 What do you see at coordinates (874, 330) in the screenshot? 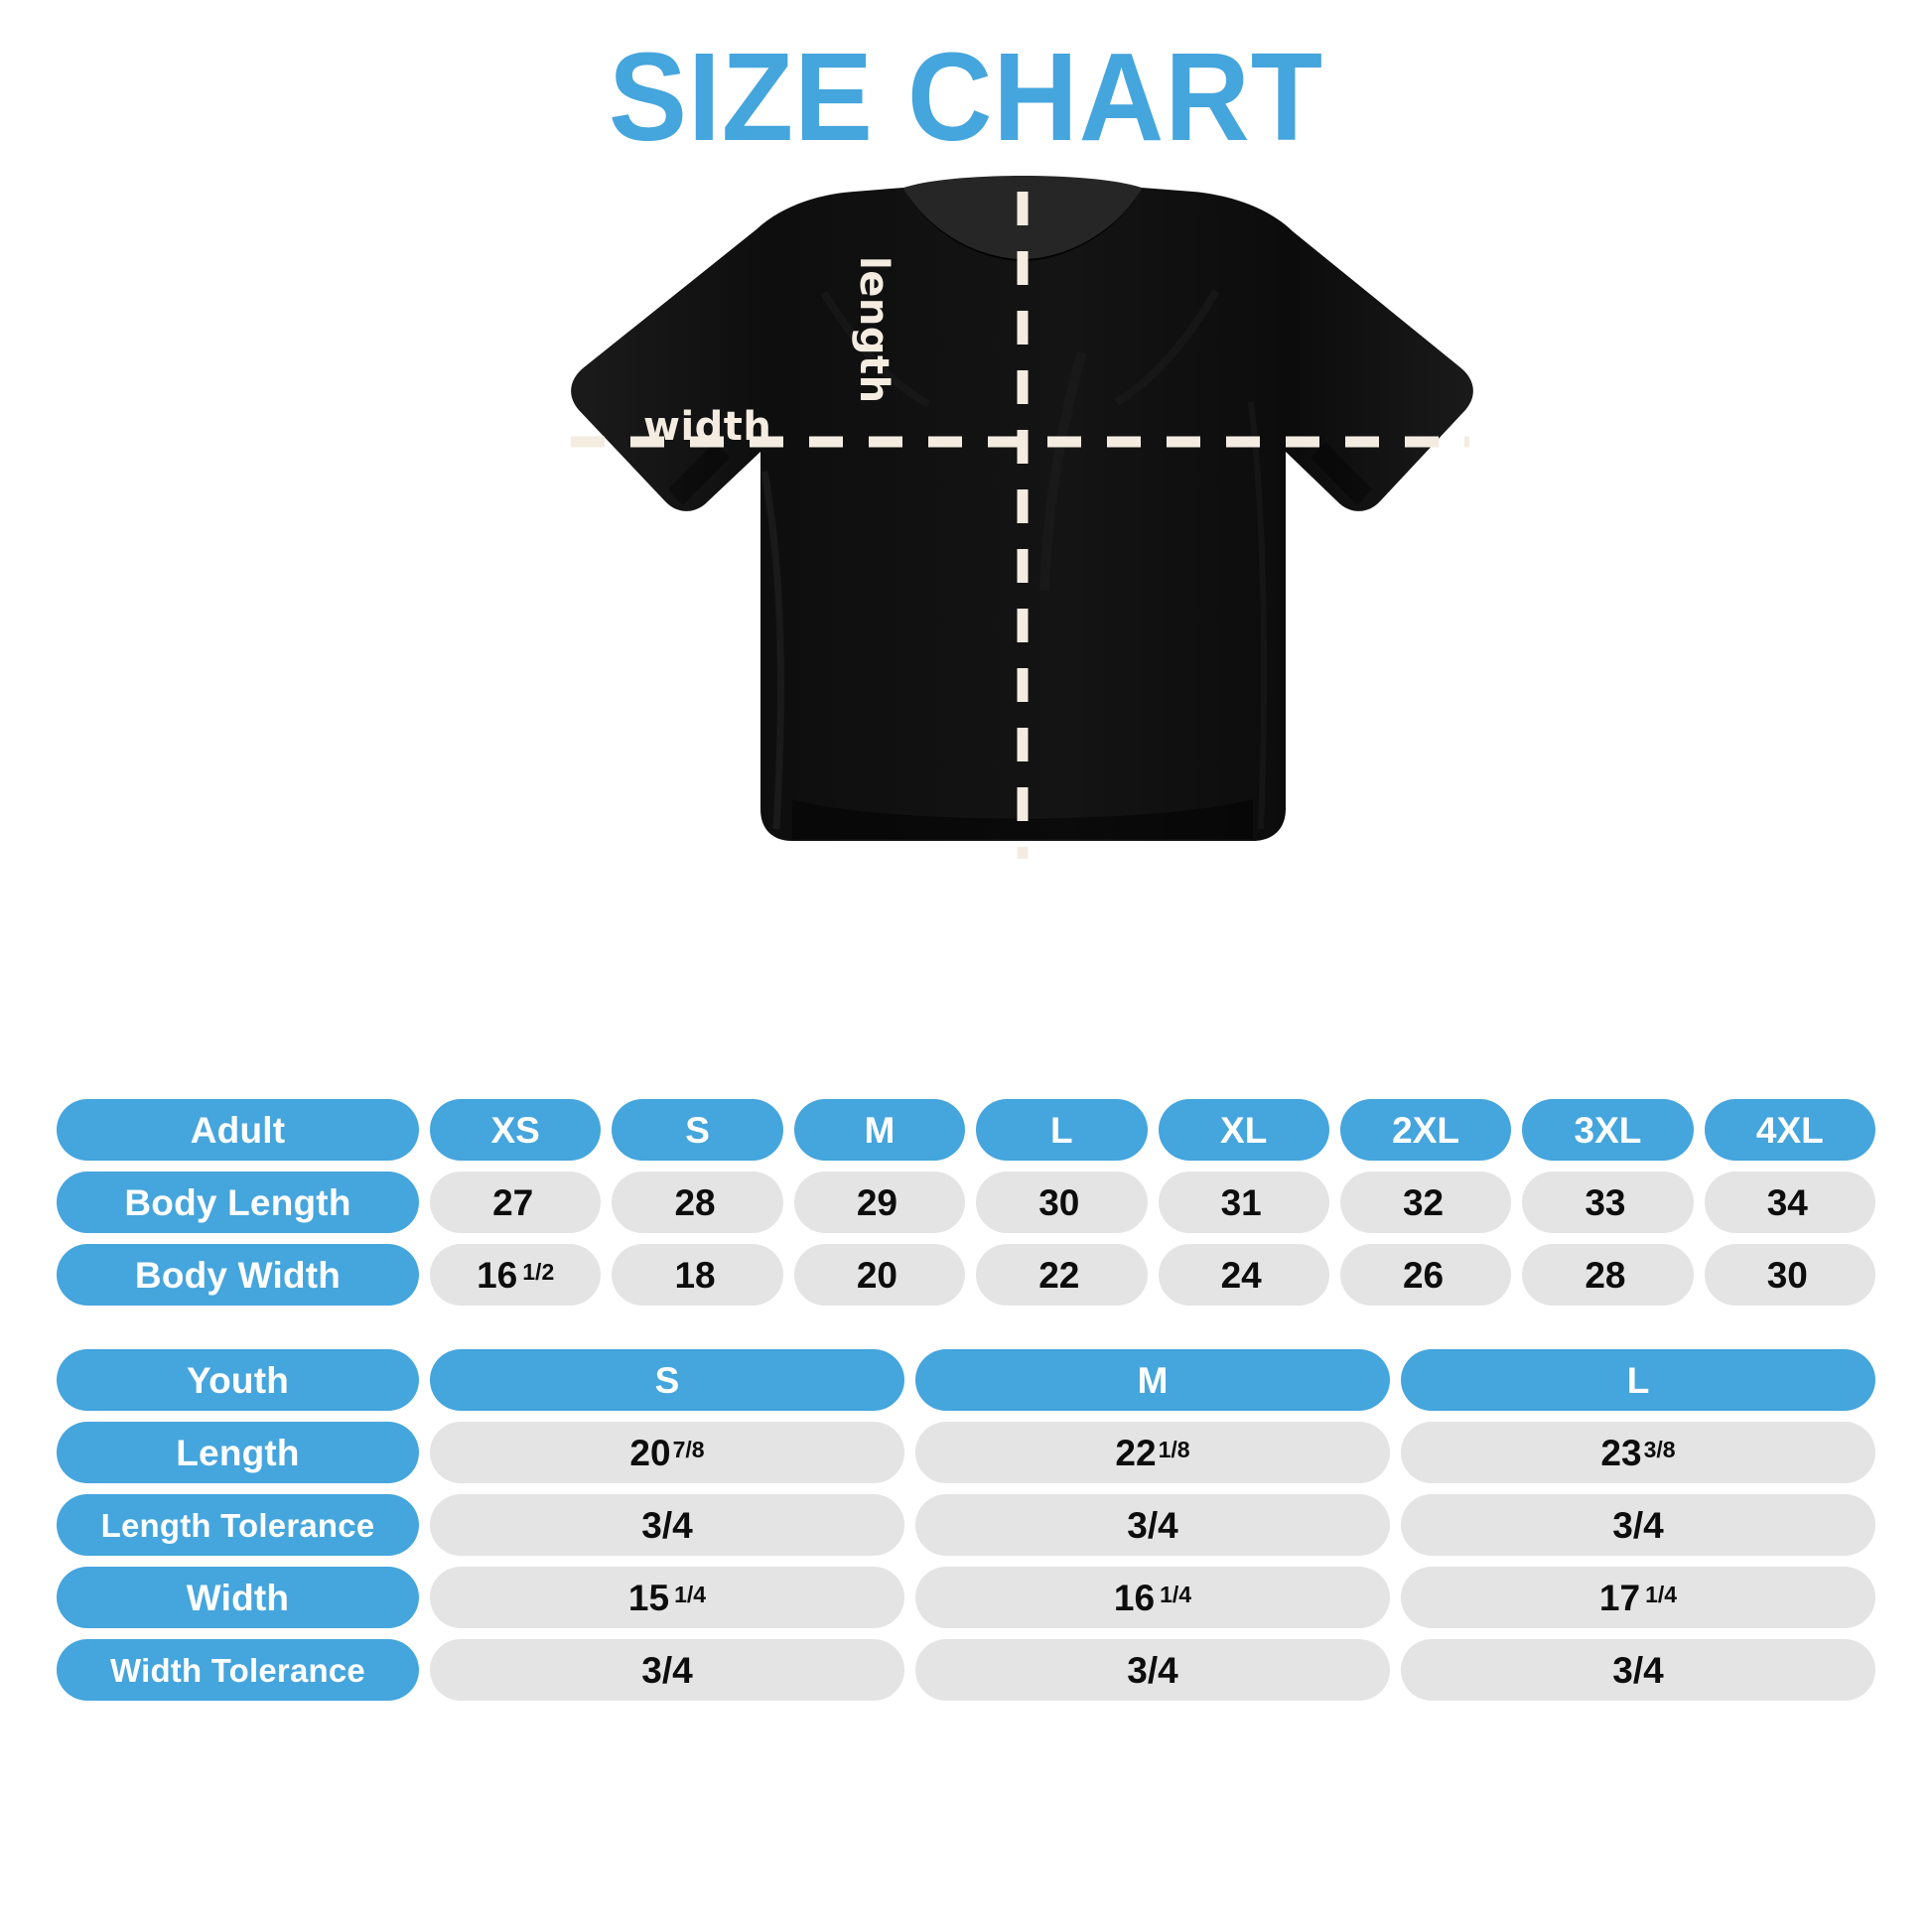
I see `length-label: length` at bounding box center [874, 330].